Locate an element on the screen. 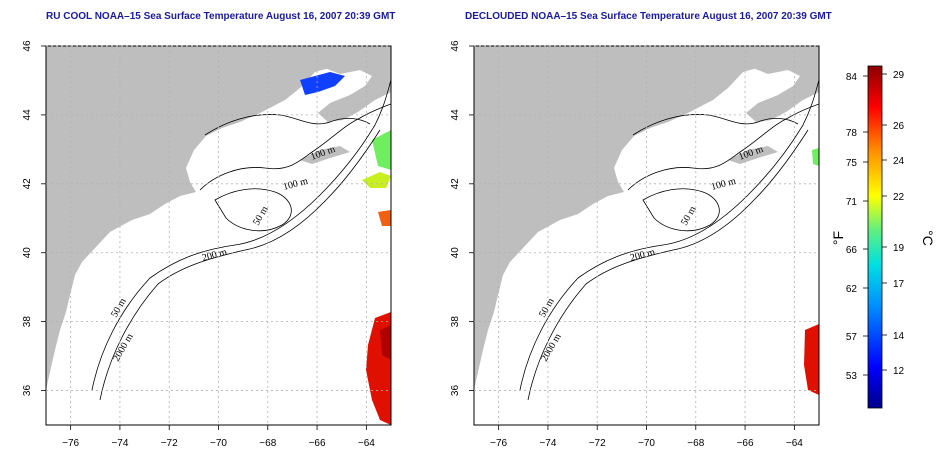  celsius-unit-label: °C is located at coordinates (928, 238).